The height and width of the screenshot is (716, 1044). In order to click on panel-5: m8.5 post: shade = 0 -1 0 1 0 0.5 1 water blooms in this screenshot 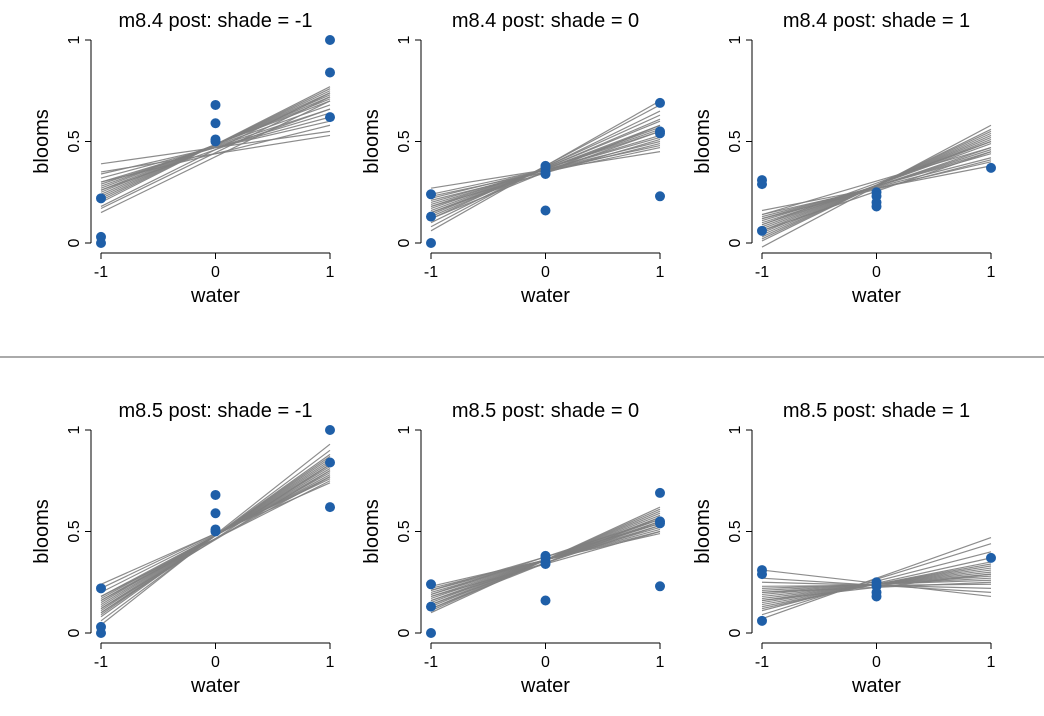, I will do `click(513, 548)`.